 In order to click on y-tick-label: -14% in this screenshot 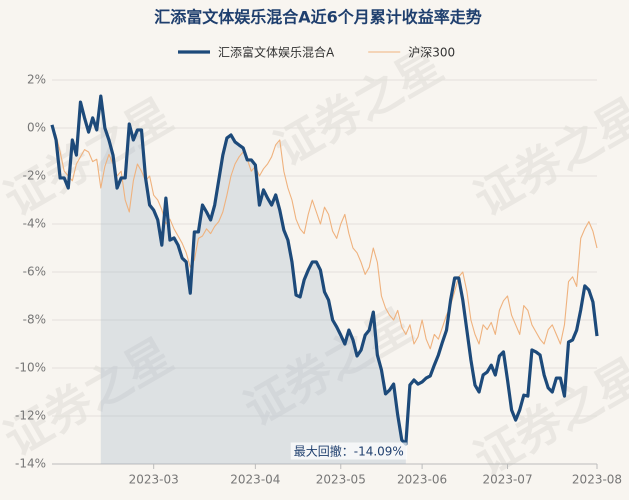, I will do `click(30, 464)`.